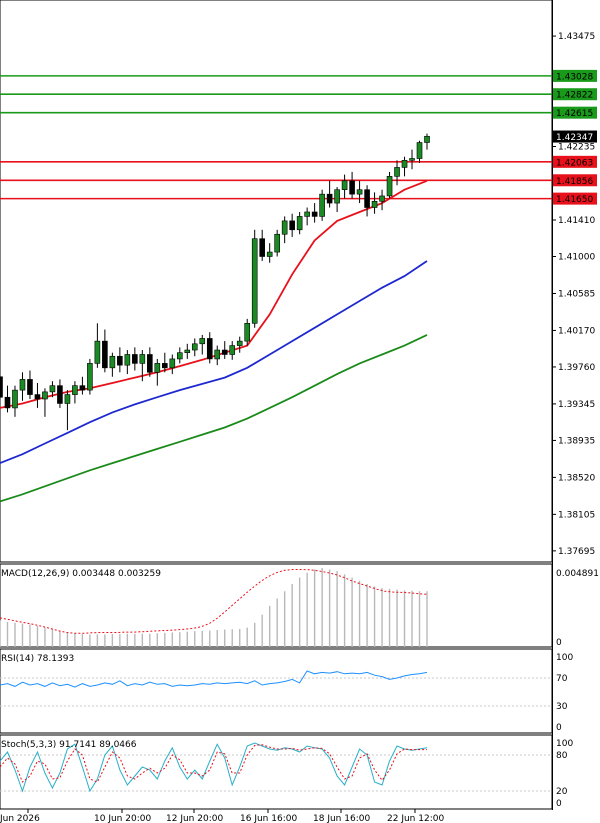  I want to click on price-tick-label: 1.39345, so click(576, 405).